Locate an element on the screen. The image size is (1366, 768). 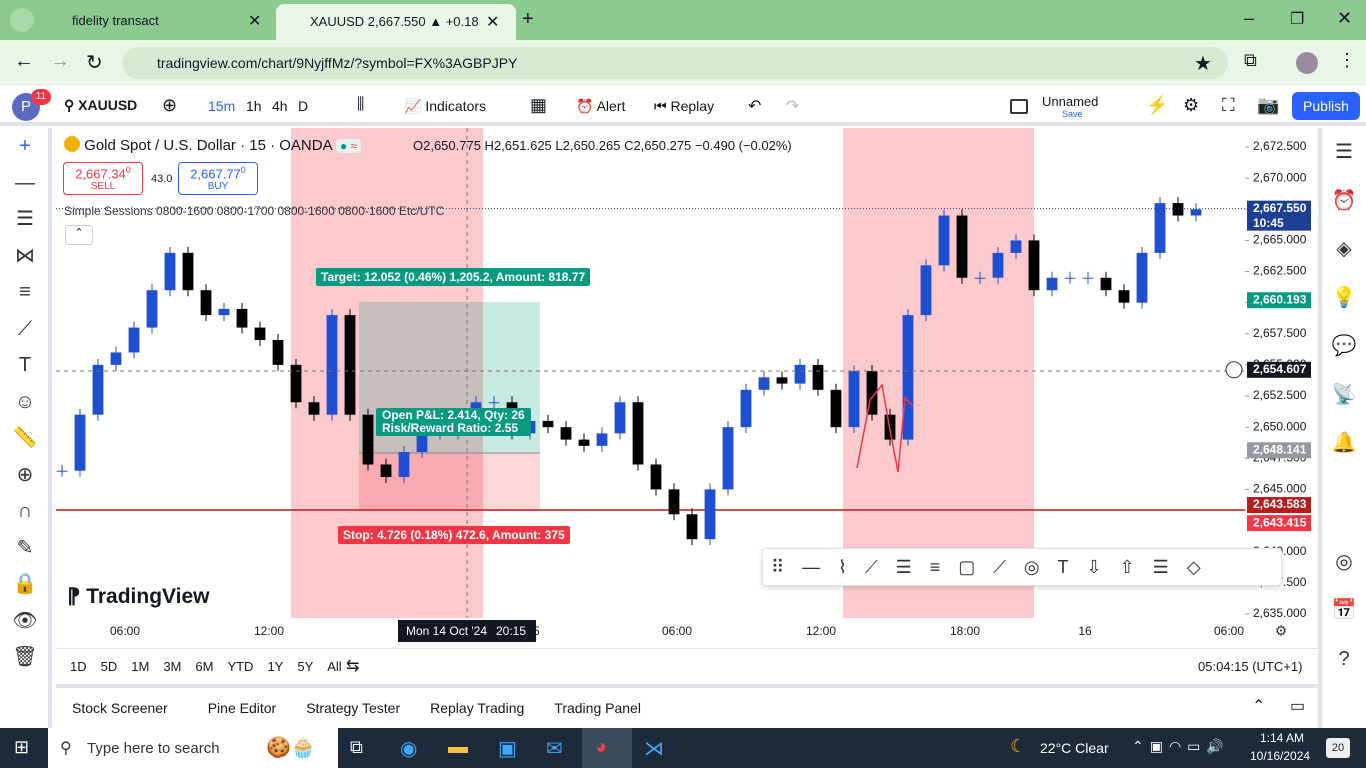
tool-lock-draw: ✎ is located at coordinates (25, 547).